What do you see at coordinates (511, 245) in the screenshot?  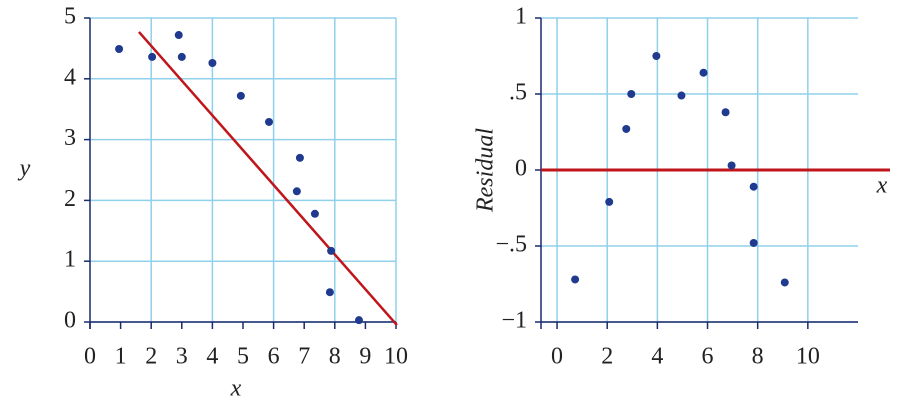 I see `y-tick-label: −.5` at bounding box center [511, 245].